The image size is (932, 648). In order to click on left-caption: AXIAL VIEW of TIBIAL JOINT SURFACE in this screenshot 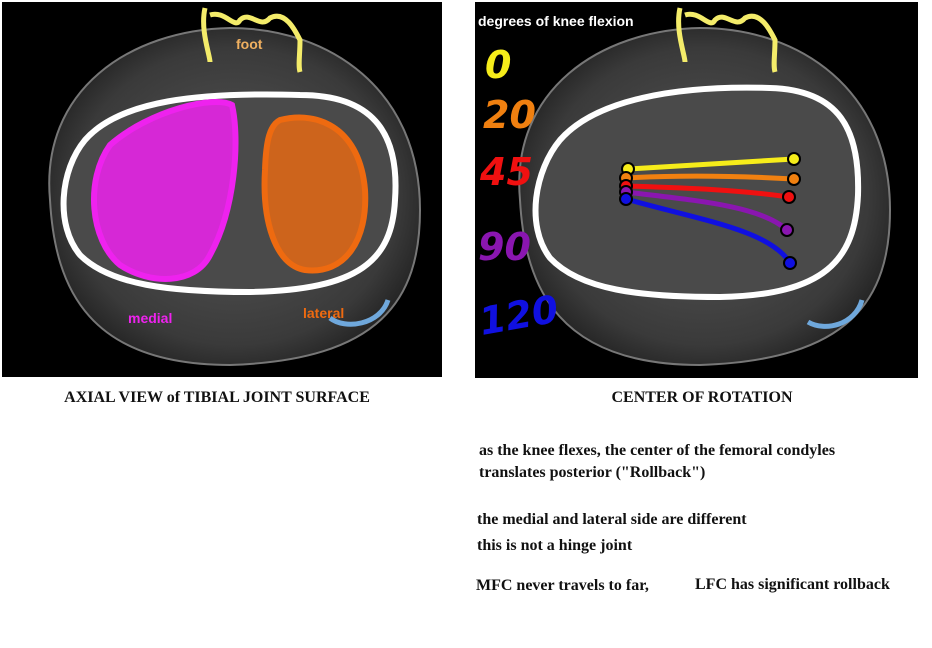, I will do `click(217, 397)`.